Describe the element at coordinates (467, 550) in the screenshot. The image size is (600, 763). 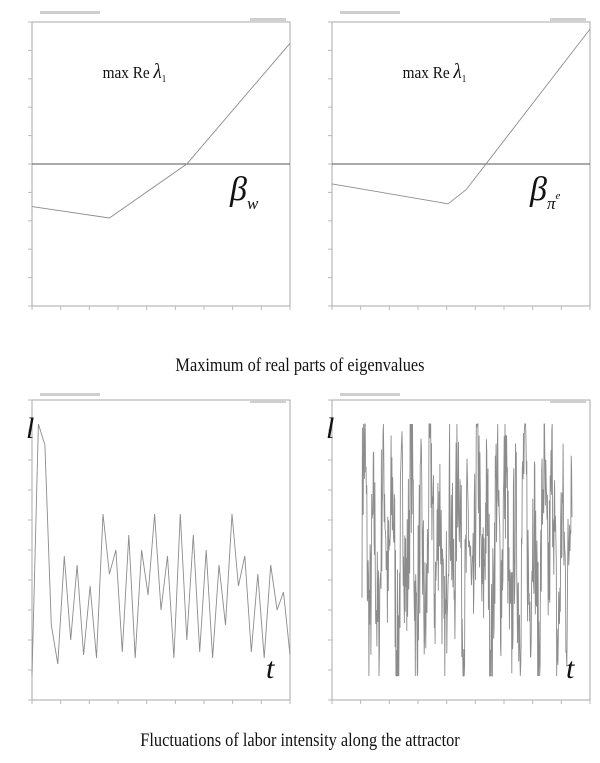
I see `labor-right-series-line` at that location.